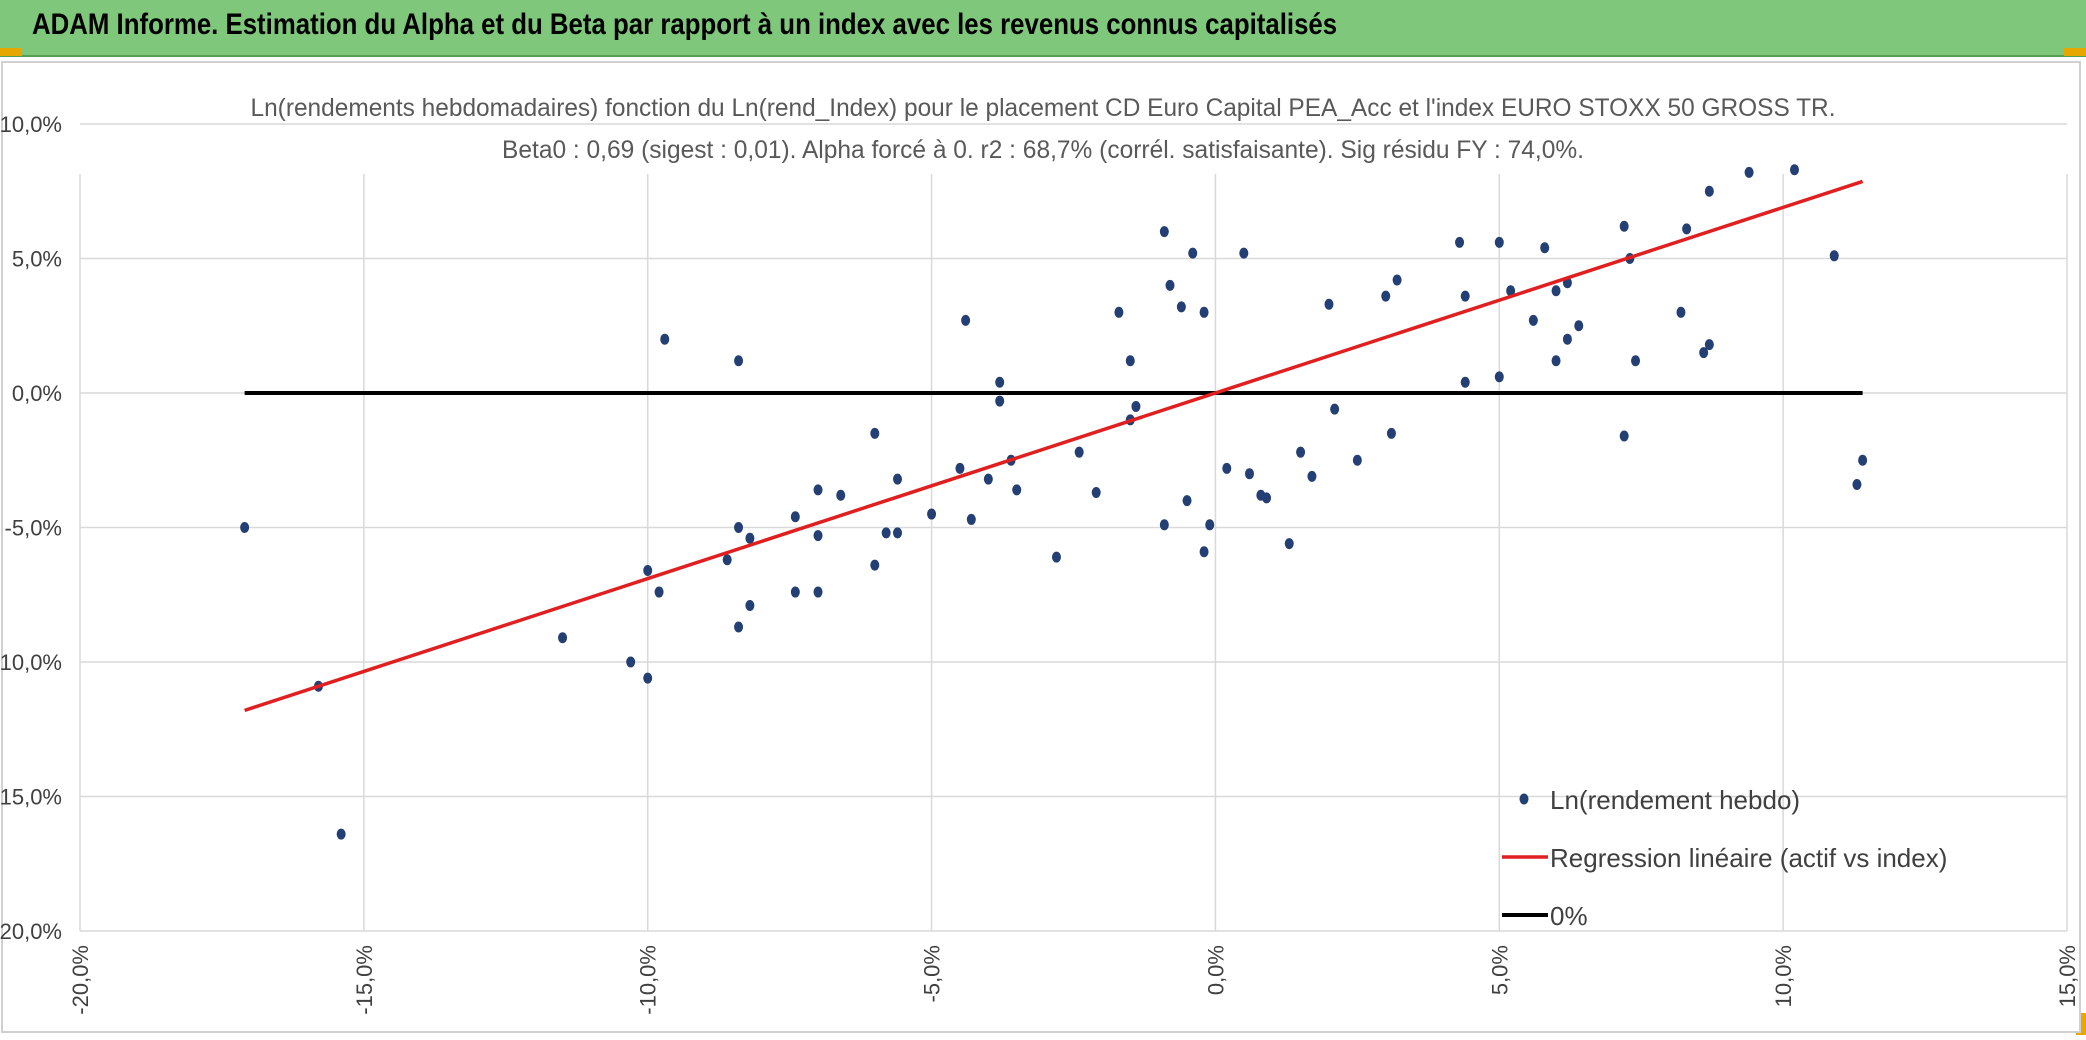  Describe the element at coordinates (2075, 52) in the screenshot. I see `corner-marker-right` at that location.